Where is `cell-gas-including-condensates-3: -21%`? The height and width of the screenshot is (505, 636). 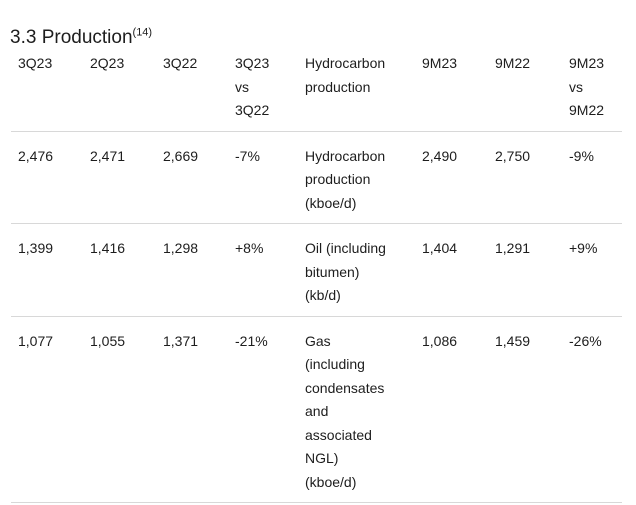
cell-gas-including-condensates-3: -21% is located at coordinates (263, 342).